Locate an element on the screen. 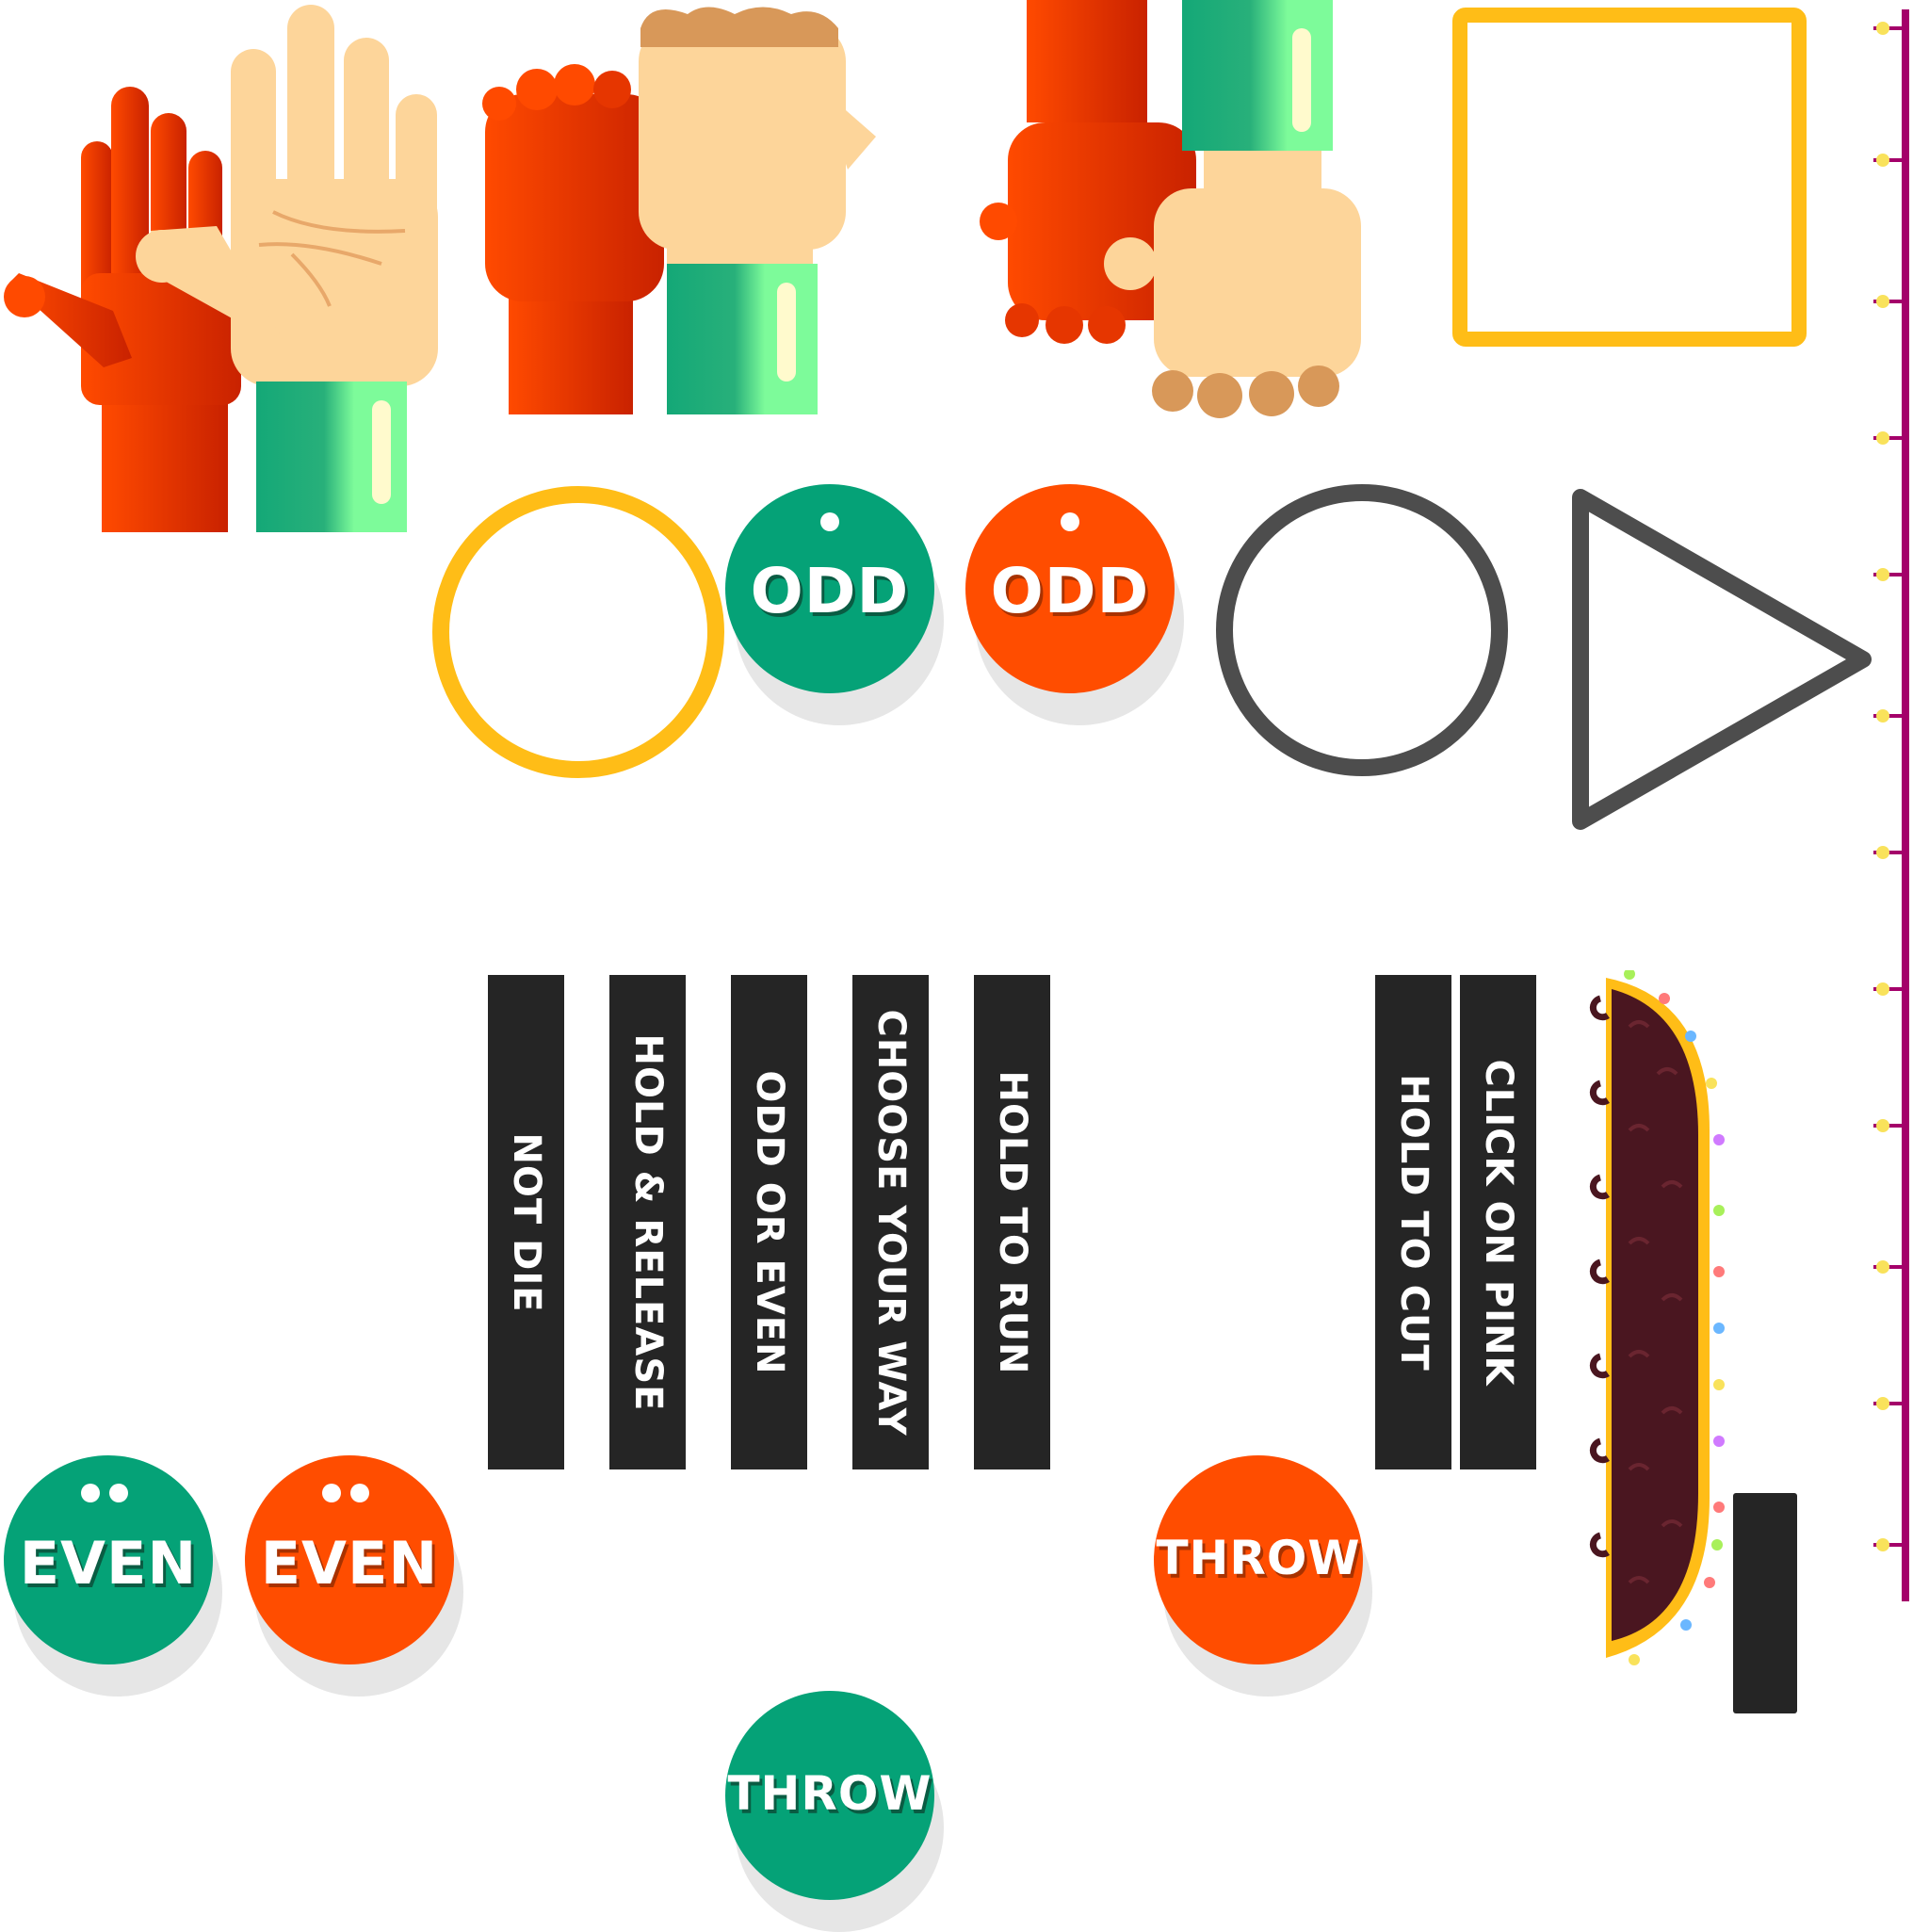 This screenshot has height=1932, width=1929. circle-outline-gray-icon is located at coordinates (1362, 630).